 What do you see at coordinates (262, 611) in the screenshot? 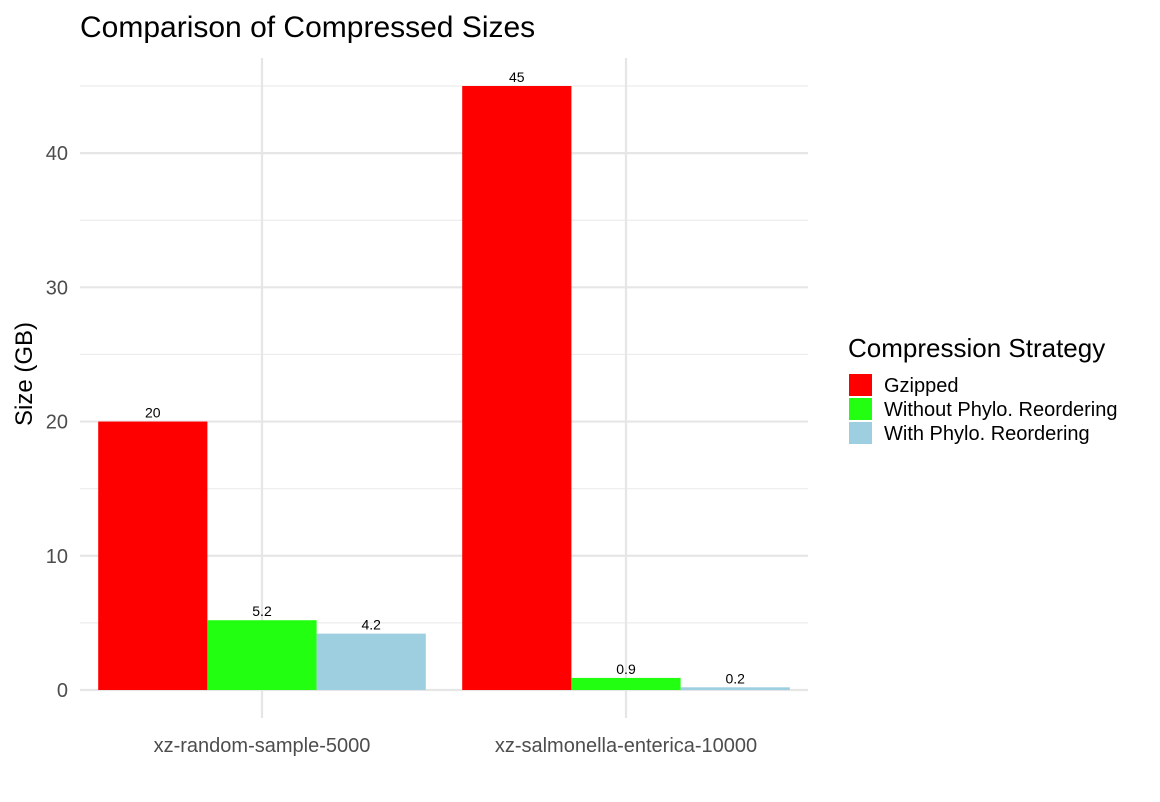
I see `bar-value-label: 5.2` at bounding box center [262, 611].